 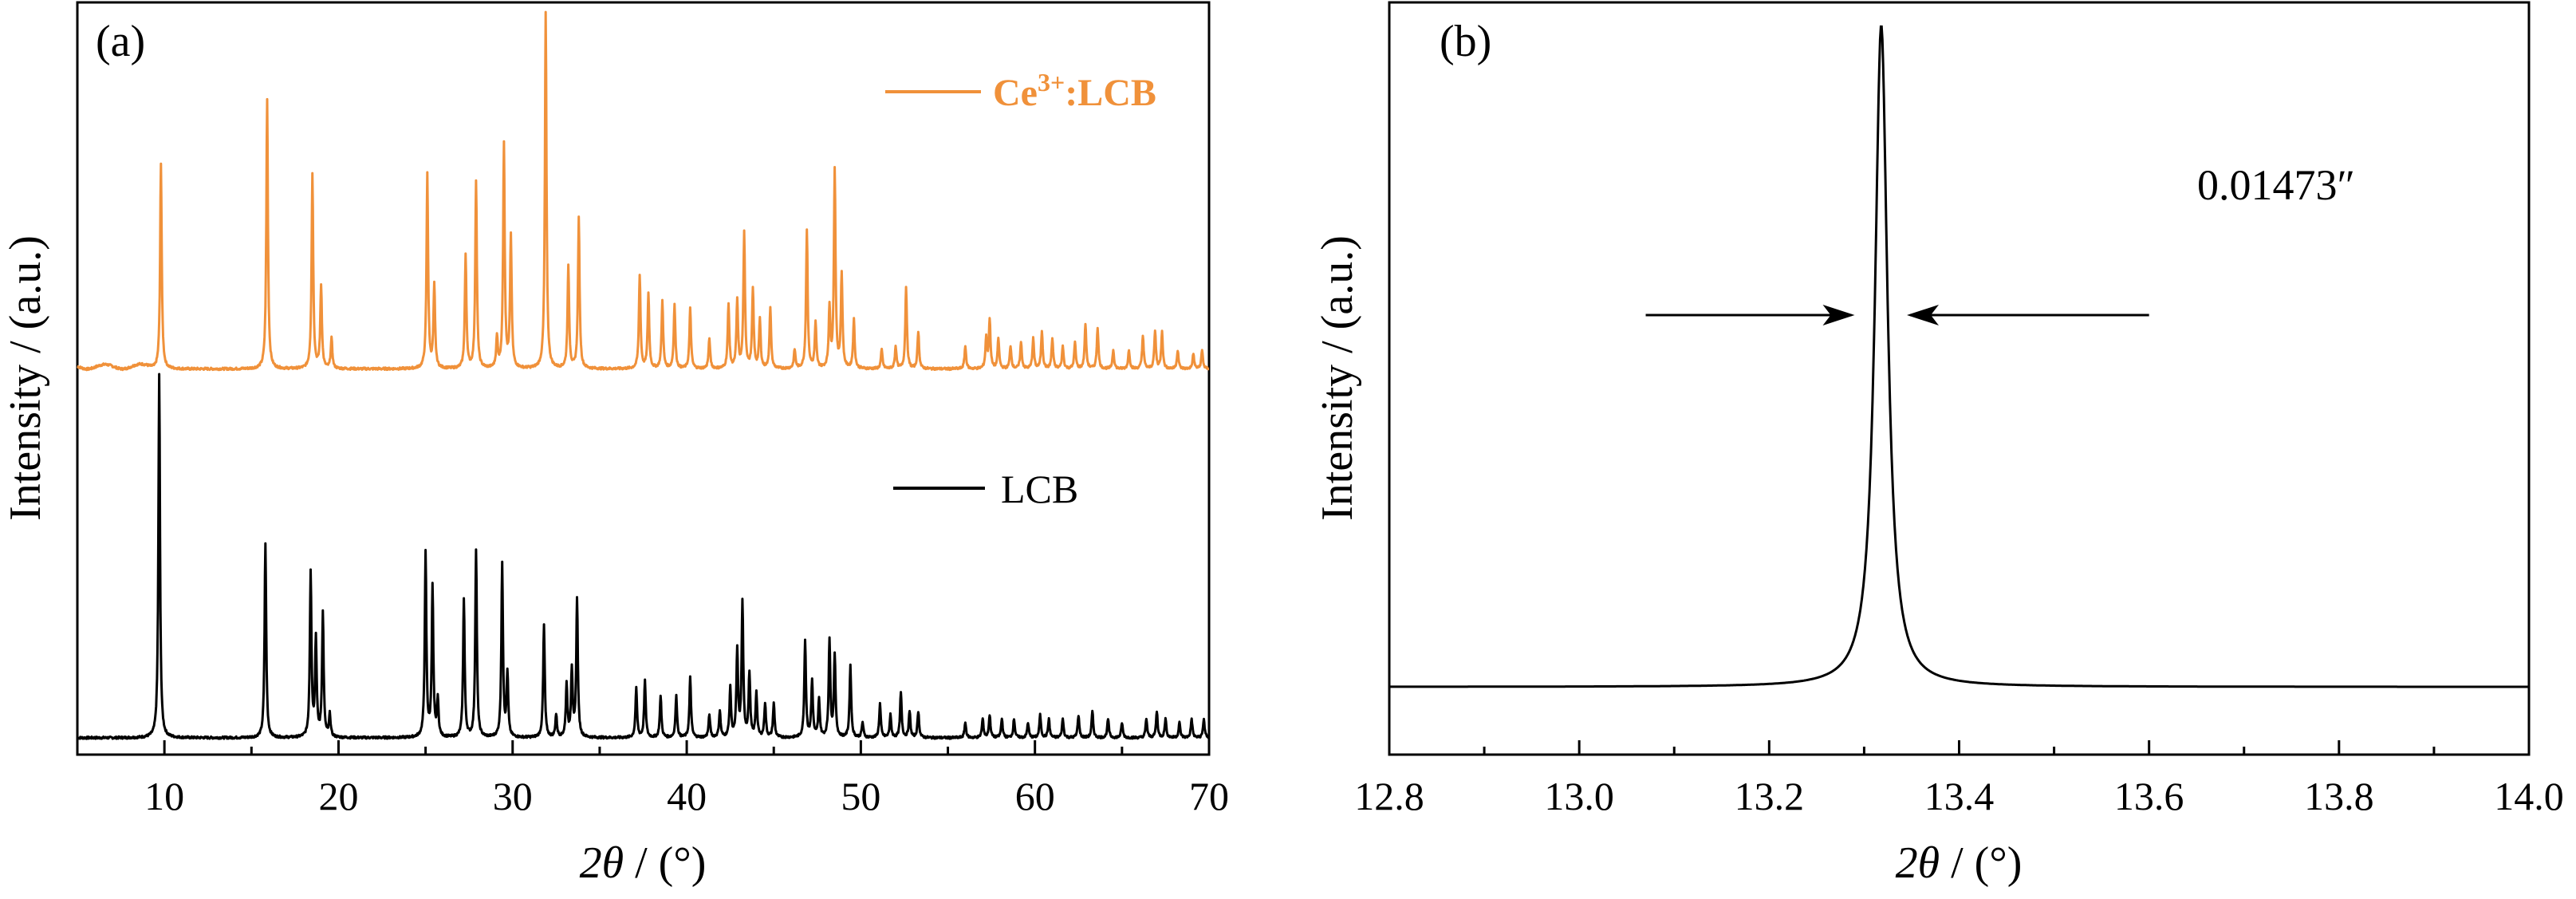 I want to click on panel-label-b: (b), so click(x=1465, y=41).